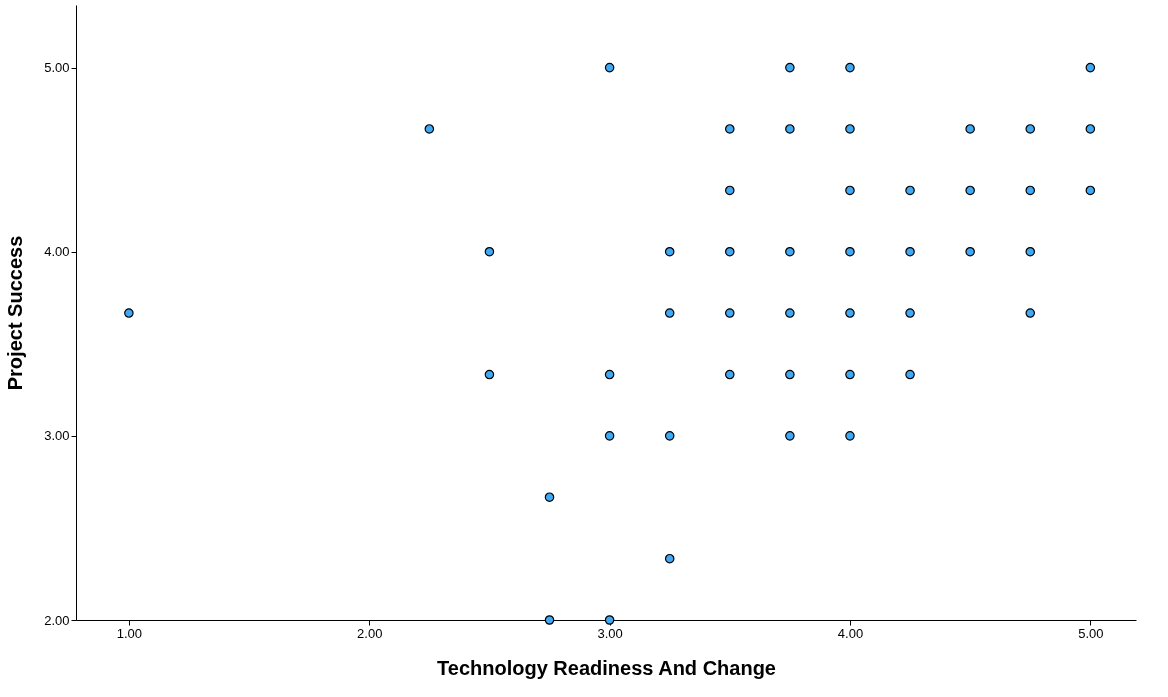 This screenshot has height=697, width=1168. Describe the element at coordinates (57, 68) in the screenshot. I see `y-tick-label: 5.00` at that location.